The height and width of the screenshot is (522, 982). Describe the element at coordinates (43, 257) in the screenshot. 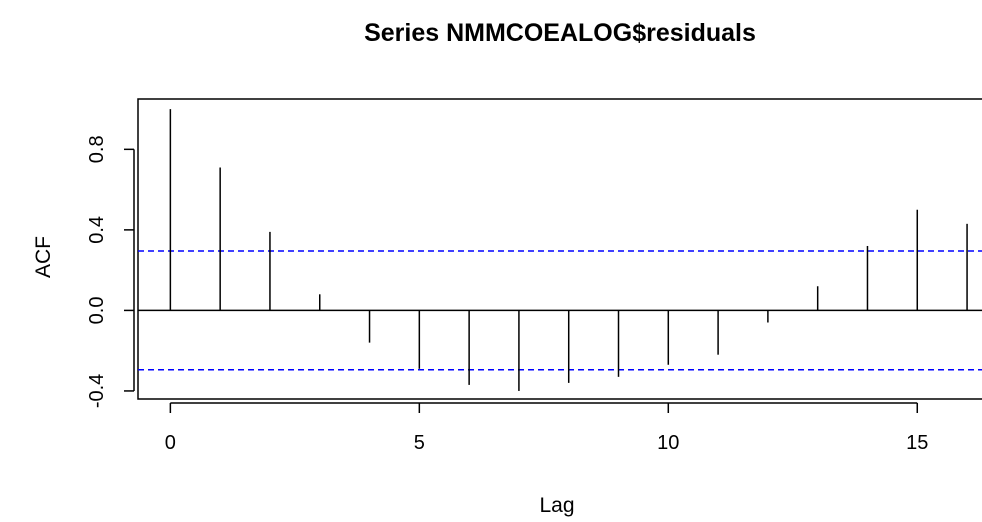

I see `y-axis-label: ACF` at that location.